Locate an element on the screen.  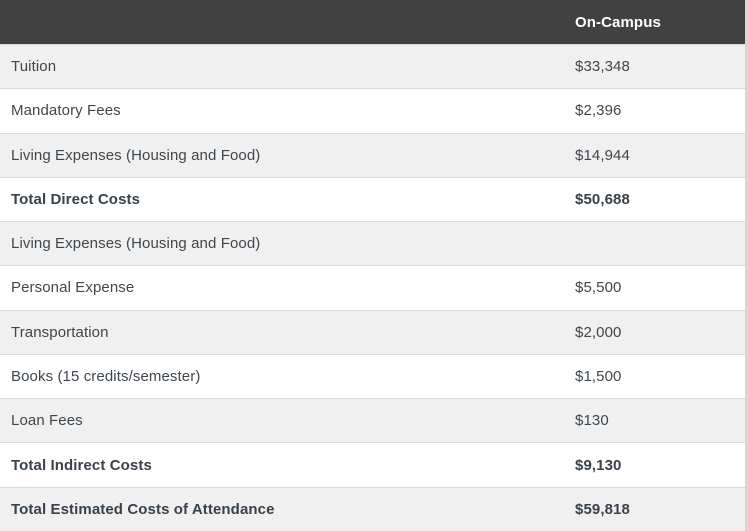
table-row: Personal Expense $5,500 is located at coordinates (372, 287).